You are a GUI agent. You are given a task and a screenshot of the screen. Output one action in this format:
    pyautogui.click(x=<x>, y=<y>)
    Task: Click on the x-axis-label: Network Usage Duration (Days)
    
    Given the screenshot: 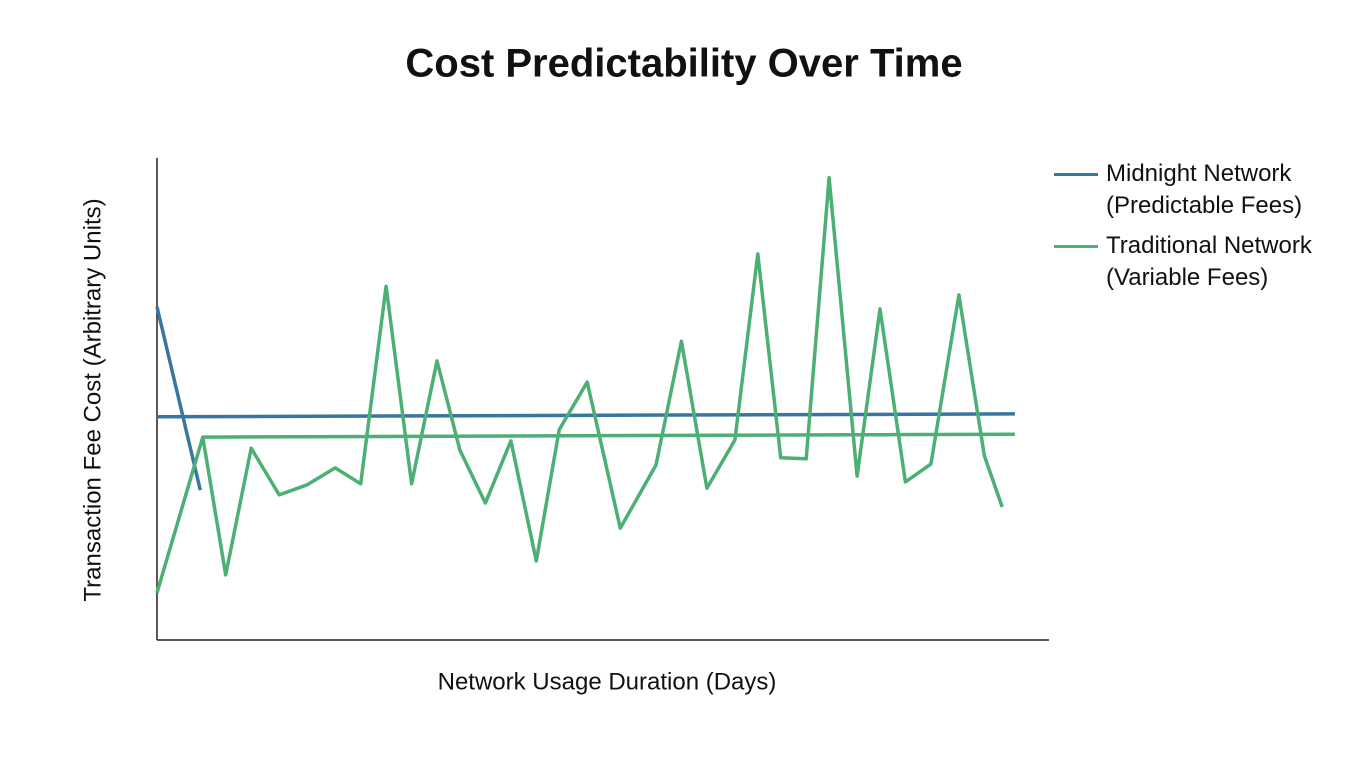 What is the action you would take?
    pyautogui.click(x=607, y=681)
    